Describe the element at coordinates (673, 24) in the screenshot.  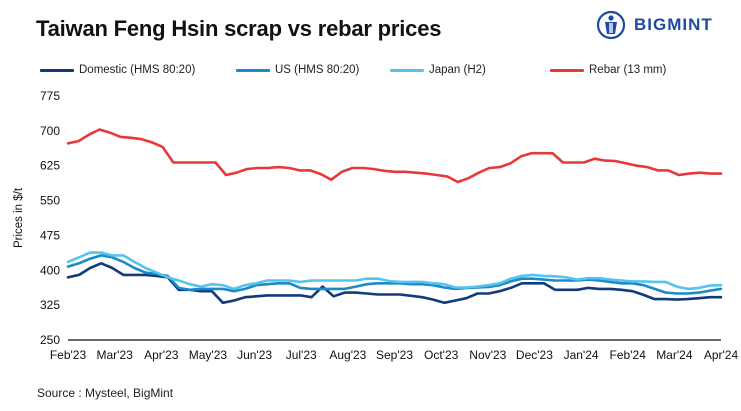
I see `bigmint-logo-text: BIGMINT` at that location.